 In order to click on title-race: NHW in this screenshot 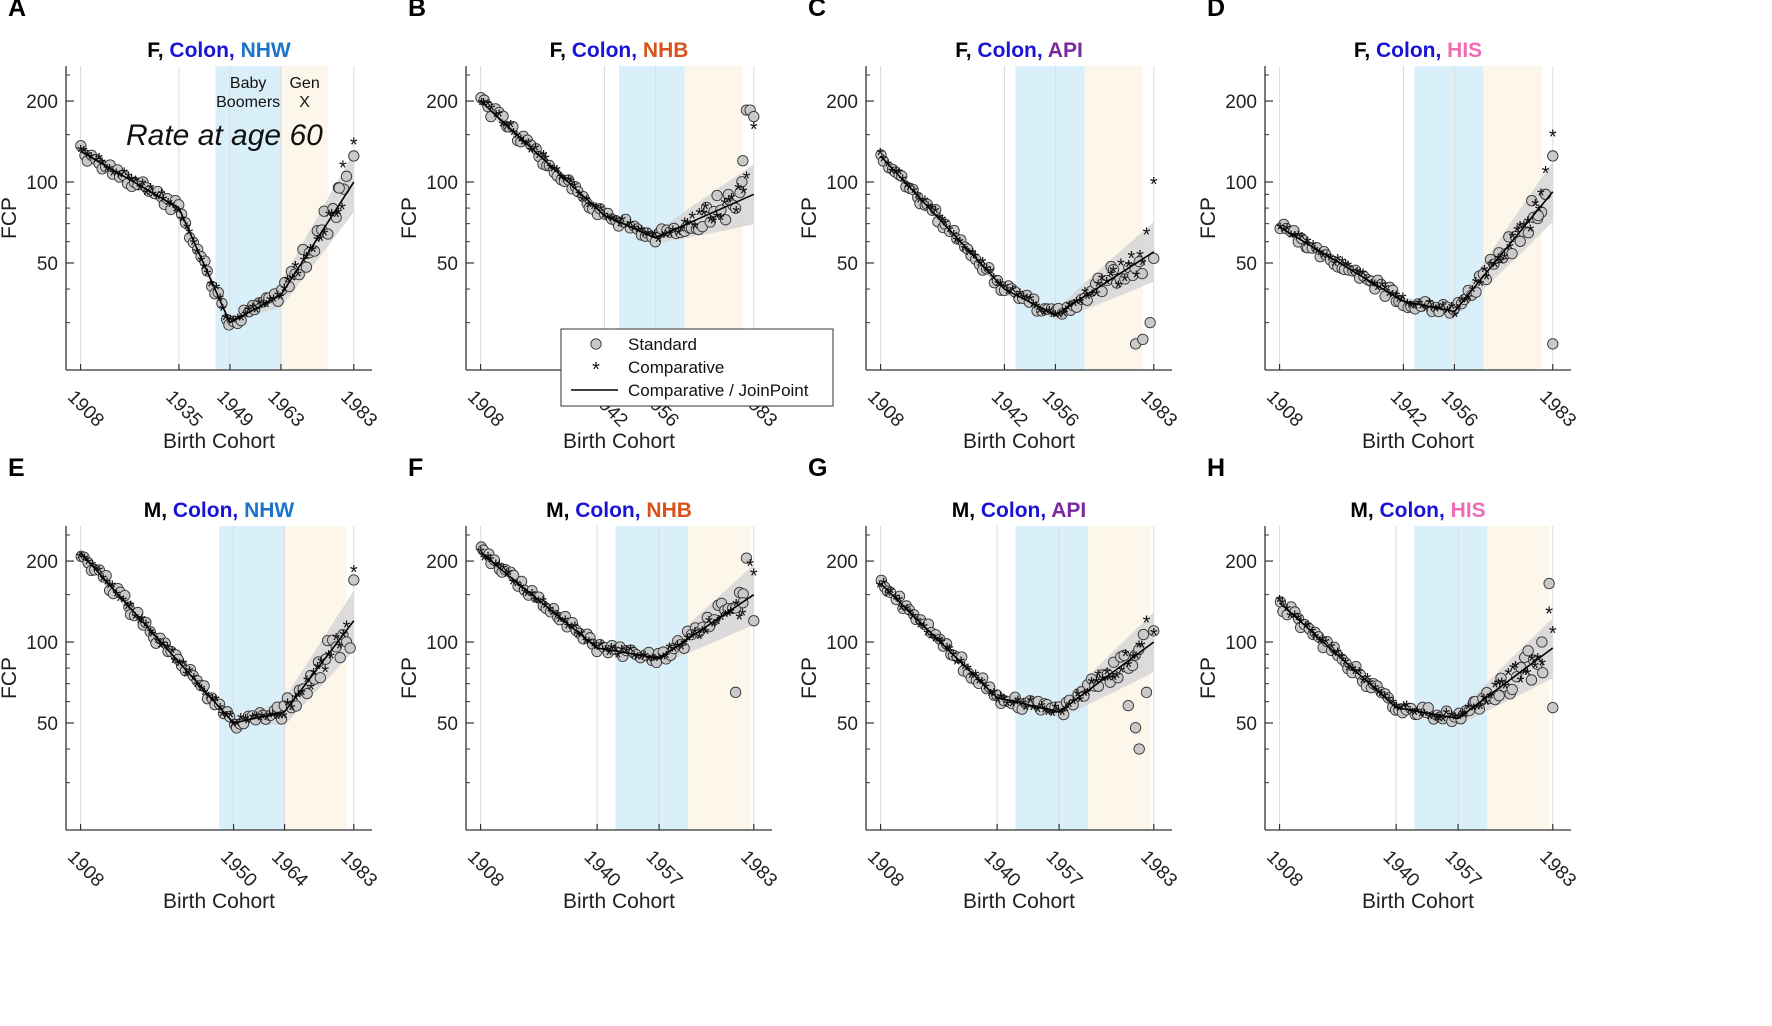, I will do `click(266, 510)`.